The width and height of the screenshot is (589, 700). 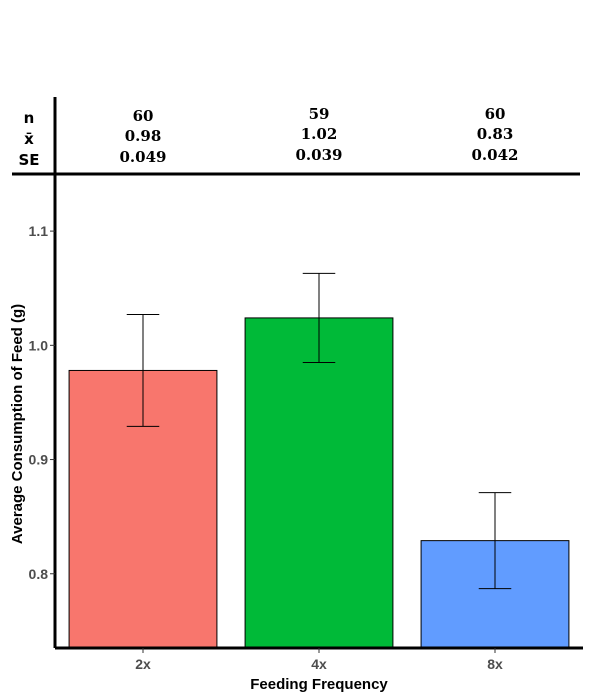 I want to click on stat-mean-4x: 1.02, so click(x=319, y=134).